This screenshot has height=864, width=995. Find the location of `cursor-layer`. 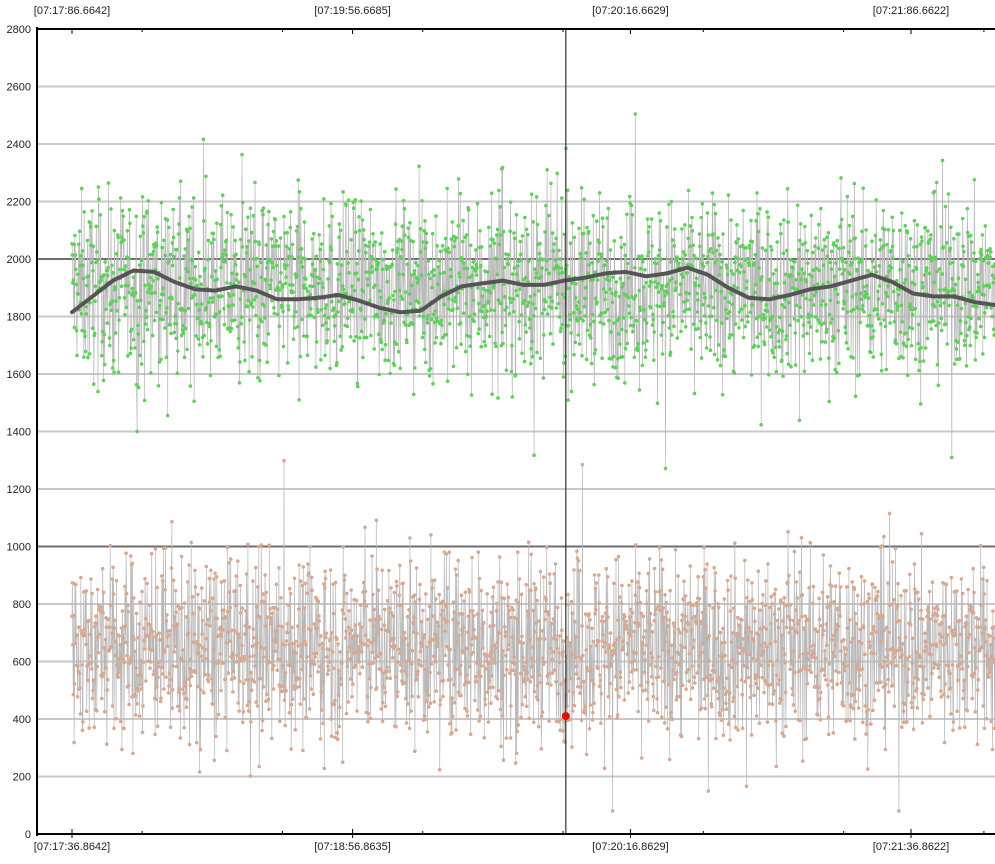

cursor-layer is located at coordinates (565, 431).